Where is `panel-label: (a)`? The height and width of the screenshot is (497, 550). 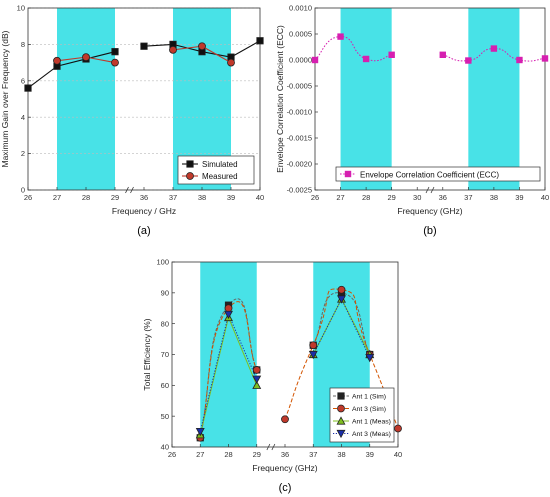
panel-label: (a) is located at coordinates (143, 231).